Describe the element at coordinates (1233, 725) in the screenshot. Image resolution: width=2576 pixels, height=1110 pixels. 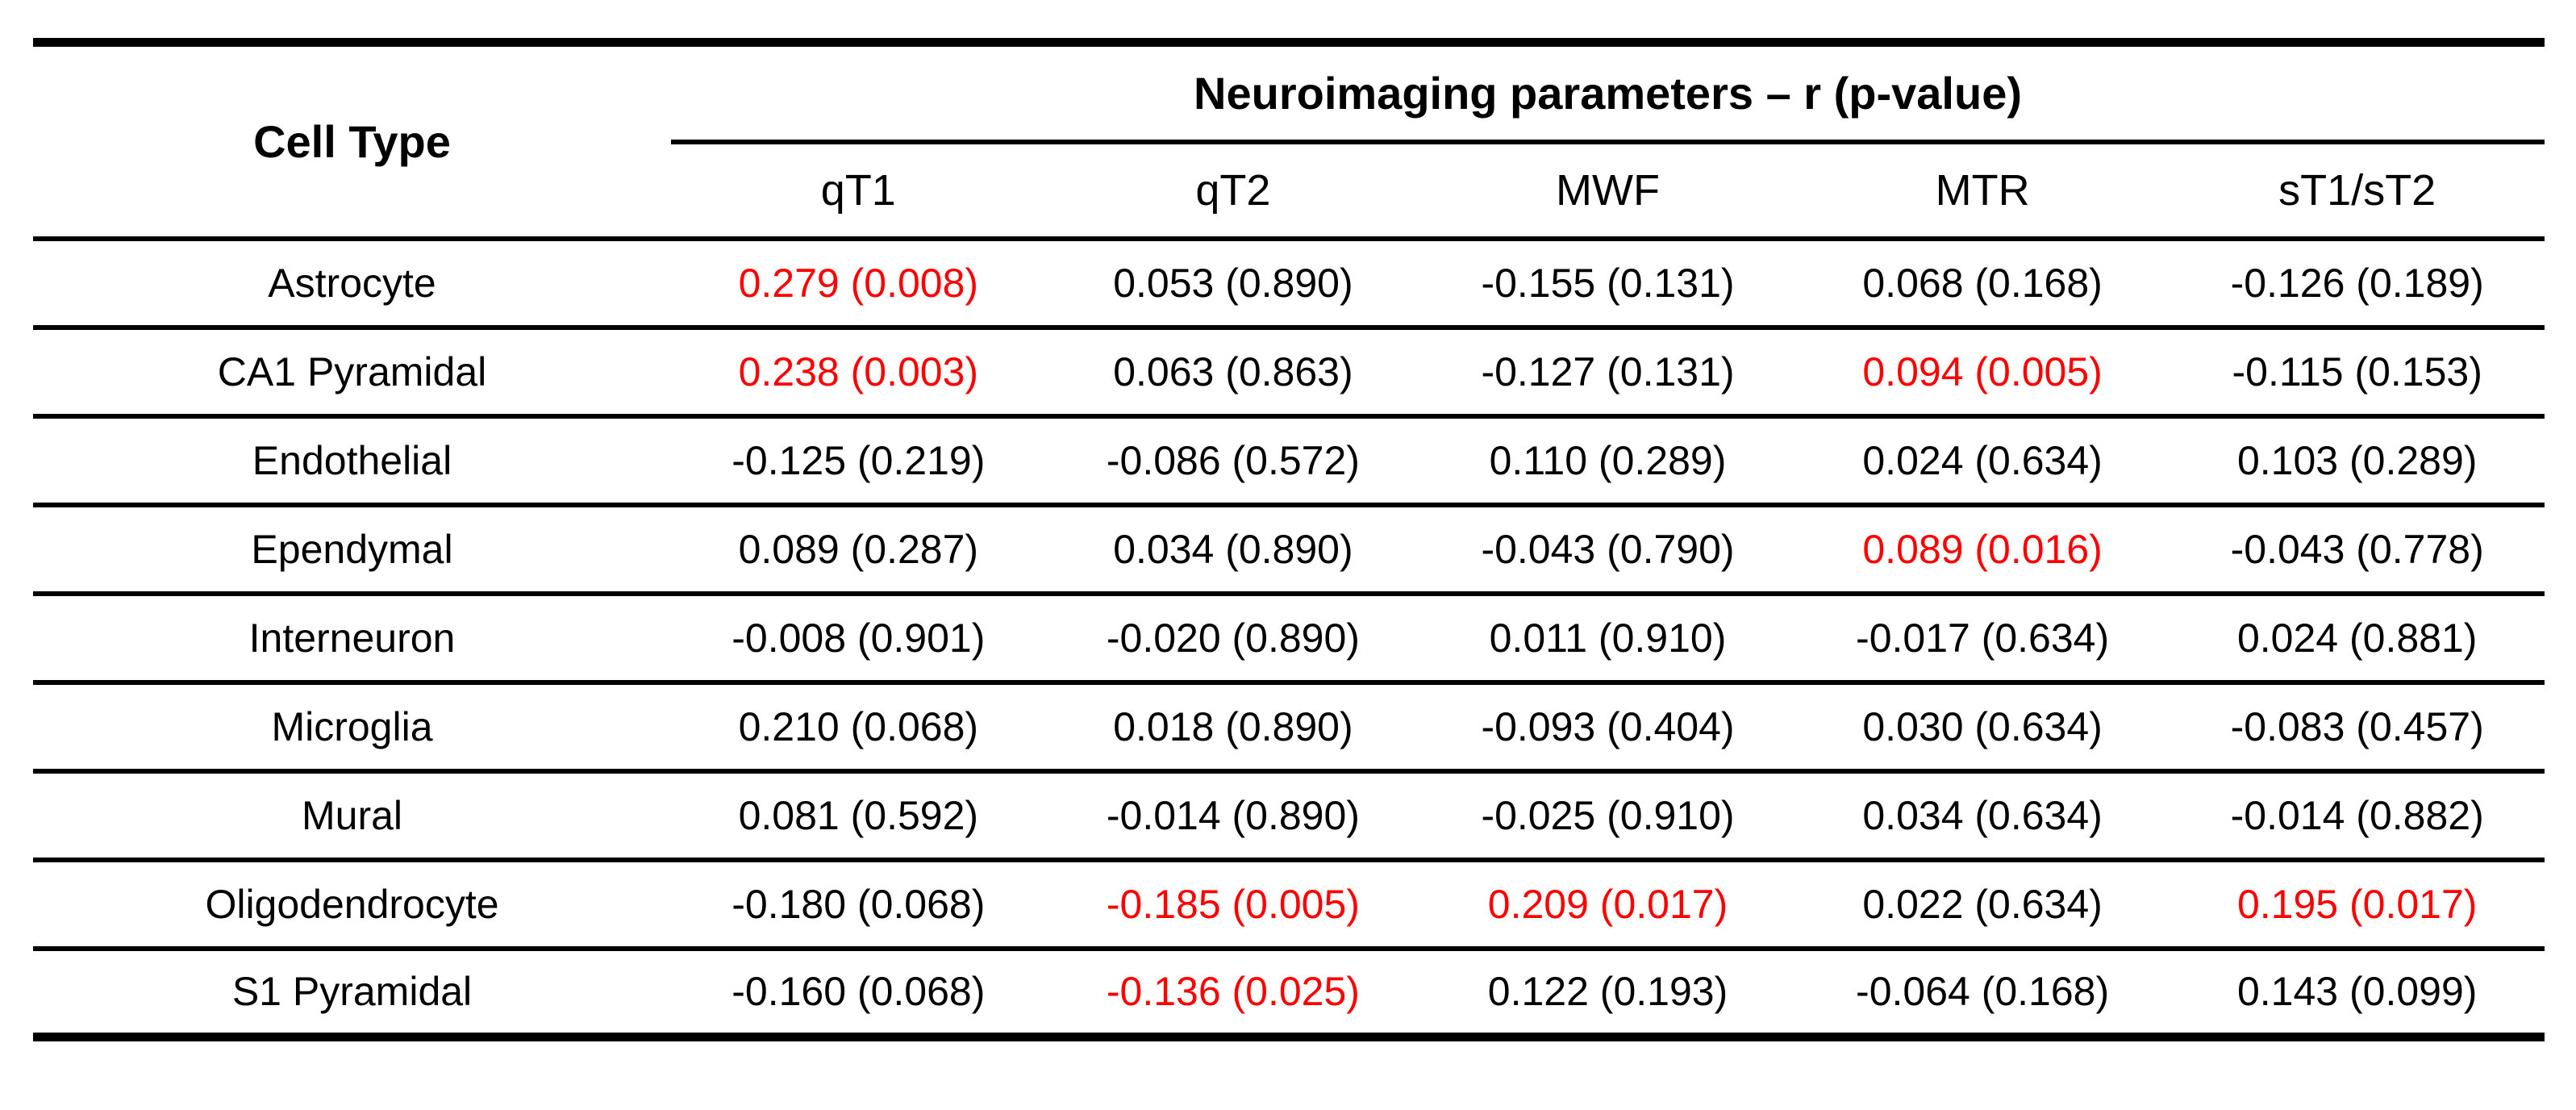
I see `value-cell: 0.018 (0.890)` at that location.